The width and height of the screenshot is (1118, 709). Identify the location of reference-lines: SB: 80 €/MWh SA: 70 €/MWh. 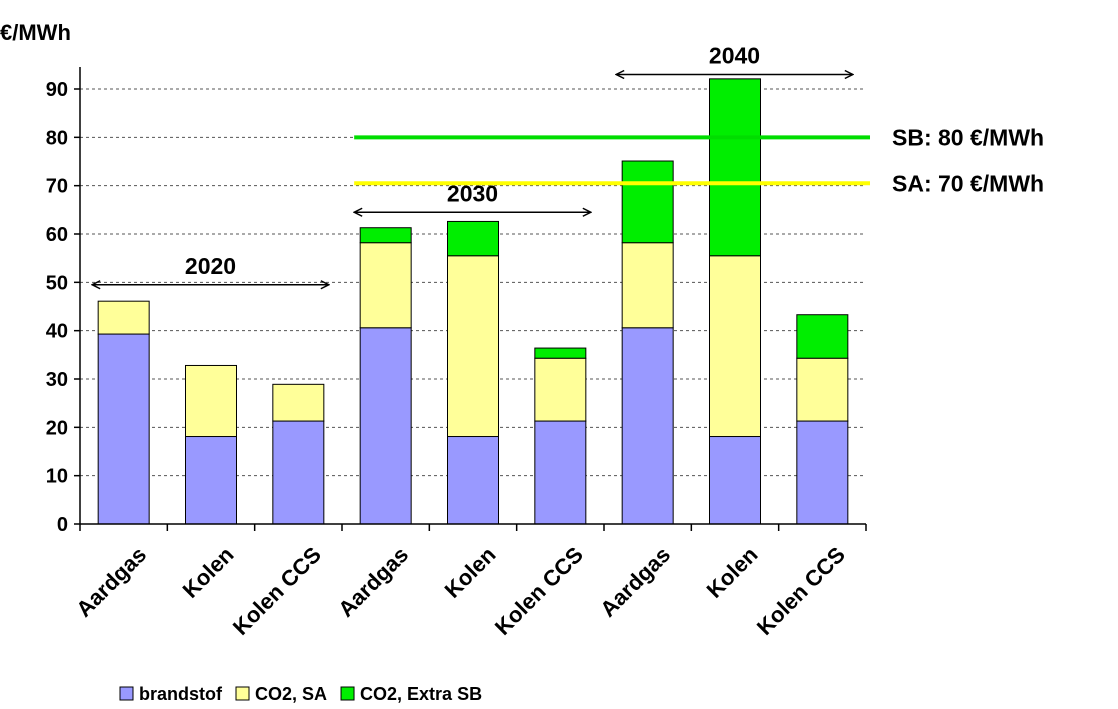
(699, 160).